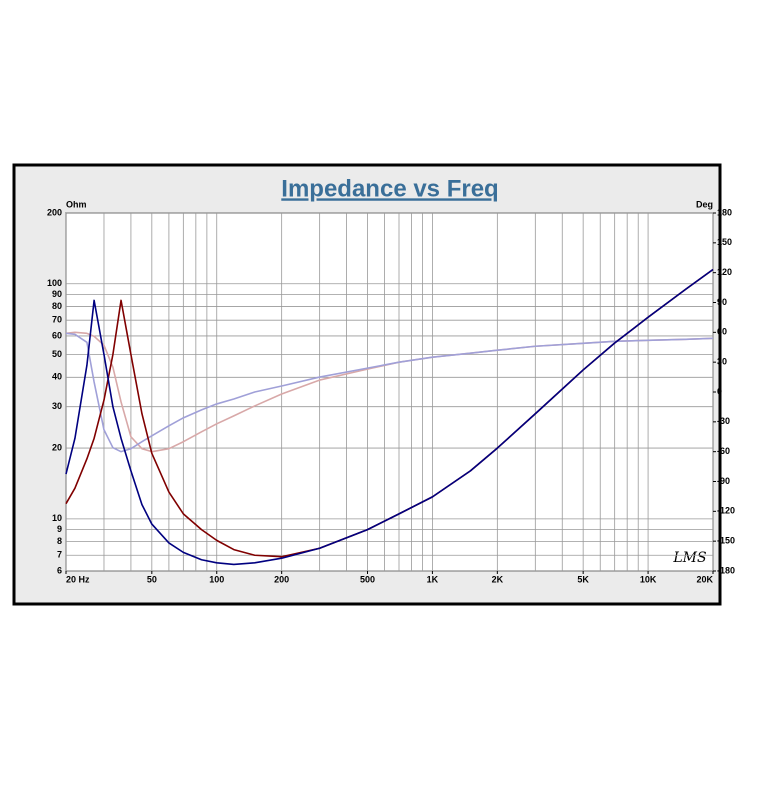  I want to click on y-tick-label: 7, so click(59, 555).